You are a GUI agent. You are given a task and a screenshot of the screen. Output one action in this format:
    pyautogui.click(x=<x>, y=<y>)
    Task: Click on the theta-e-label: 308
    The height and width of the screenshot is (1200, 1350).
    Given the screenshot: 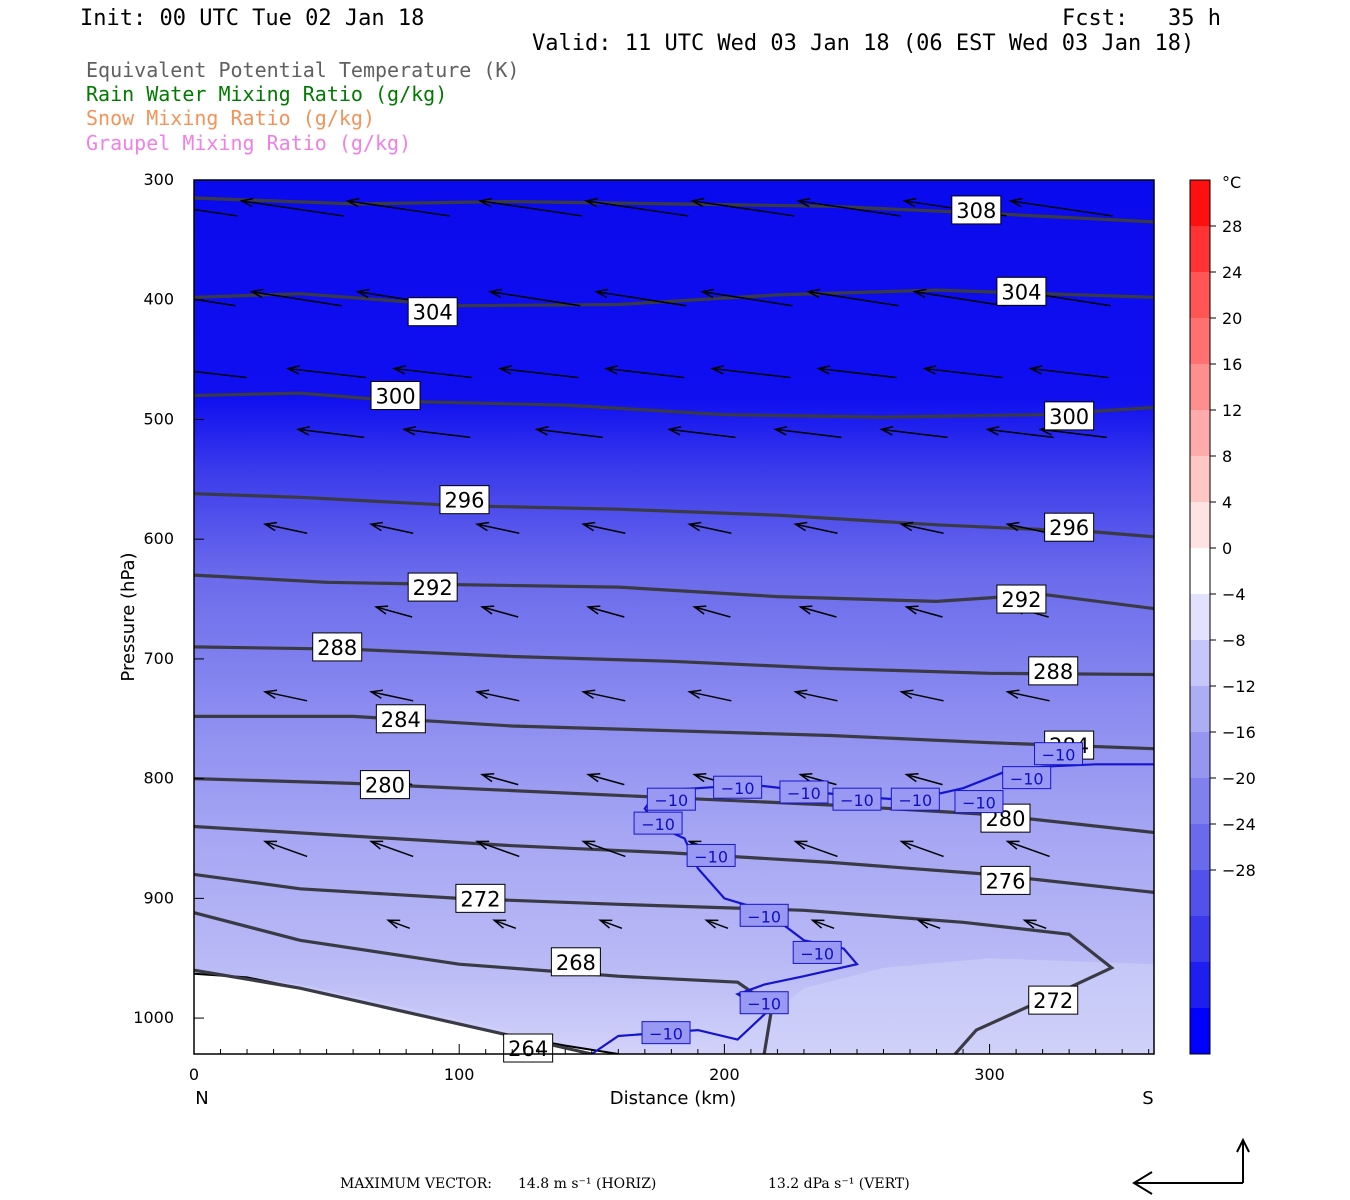 What is the action you would take?
    pyautogui.click(x=976, y=211)
    